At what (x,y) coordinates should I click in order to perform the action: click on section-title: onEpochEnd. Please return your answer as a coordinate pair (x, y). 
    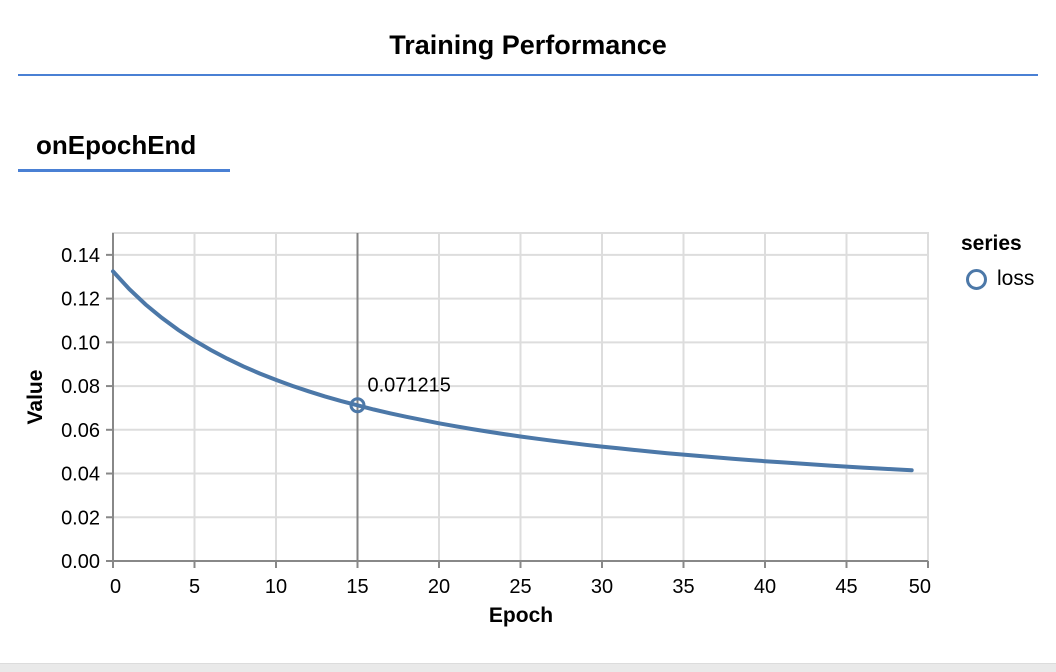
    Looking at the image, I should click on (116, 145).